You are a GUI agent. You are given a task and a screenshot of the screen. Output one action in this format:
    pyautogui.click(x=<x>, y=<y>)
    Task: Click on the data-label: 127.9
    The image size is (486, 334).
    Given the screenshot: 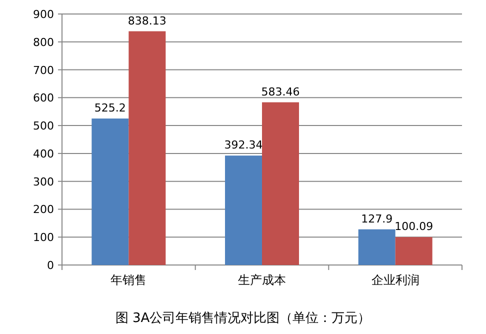 What is the action you would take?
    pyautogui.click(x=377, y=219)
    